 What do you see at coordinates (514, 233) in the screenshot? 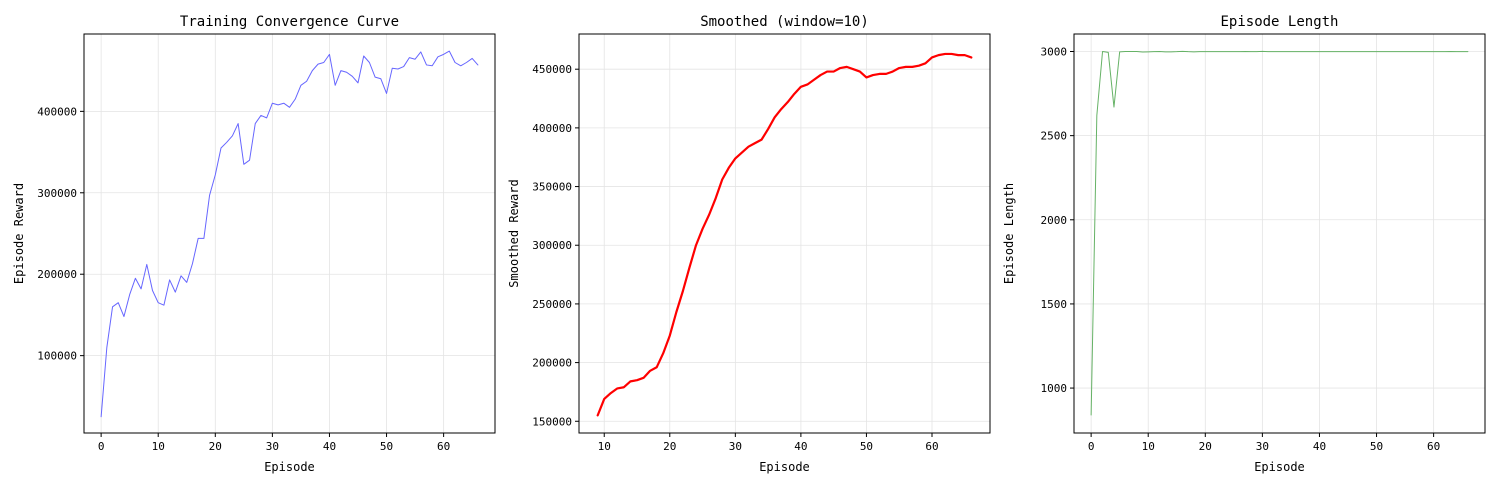
I see `y-axis-label: Smoothed Reward` at bounding box center [514, 233].